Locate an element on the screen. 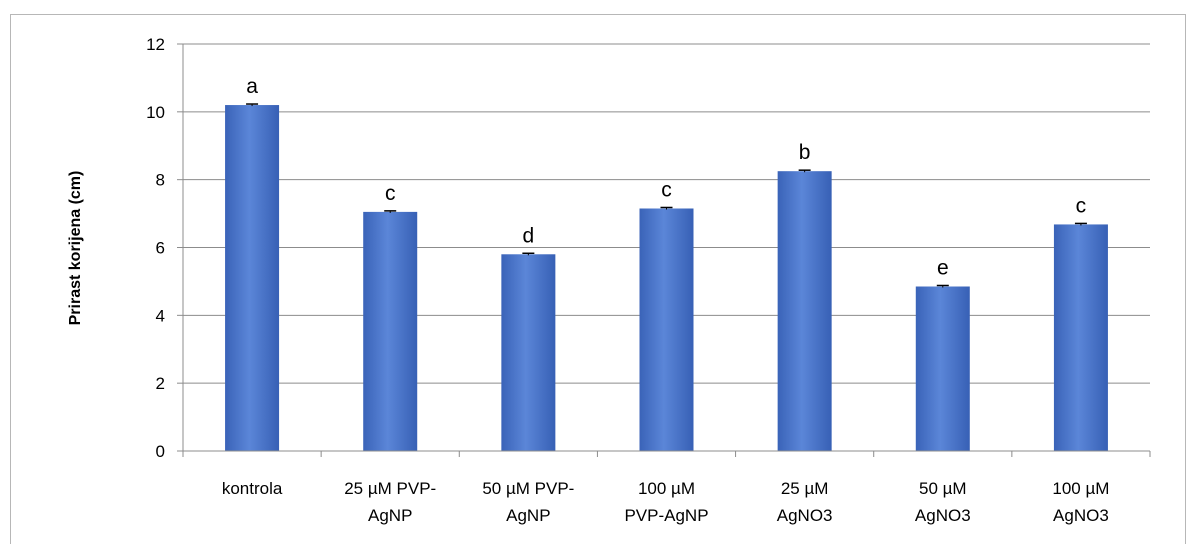 The width and height of the screenshot is (1195, 544). y-tick-label: 4 is located at coordinates (160, 315).